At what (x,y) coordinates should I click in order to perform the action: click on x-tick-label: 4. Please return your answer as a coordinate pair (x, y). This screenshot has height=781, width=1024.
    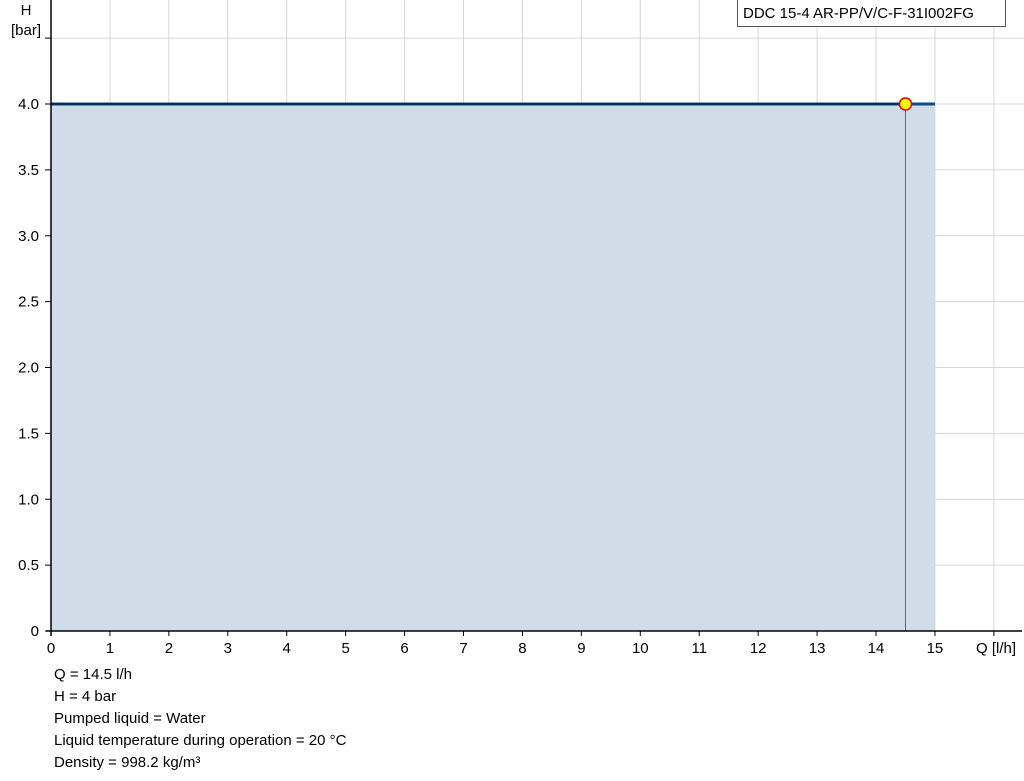
    Looking at the image, I should click on (287, 648).